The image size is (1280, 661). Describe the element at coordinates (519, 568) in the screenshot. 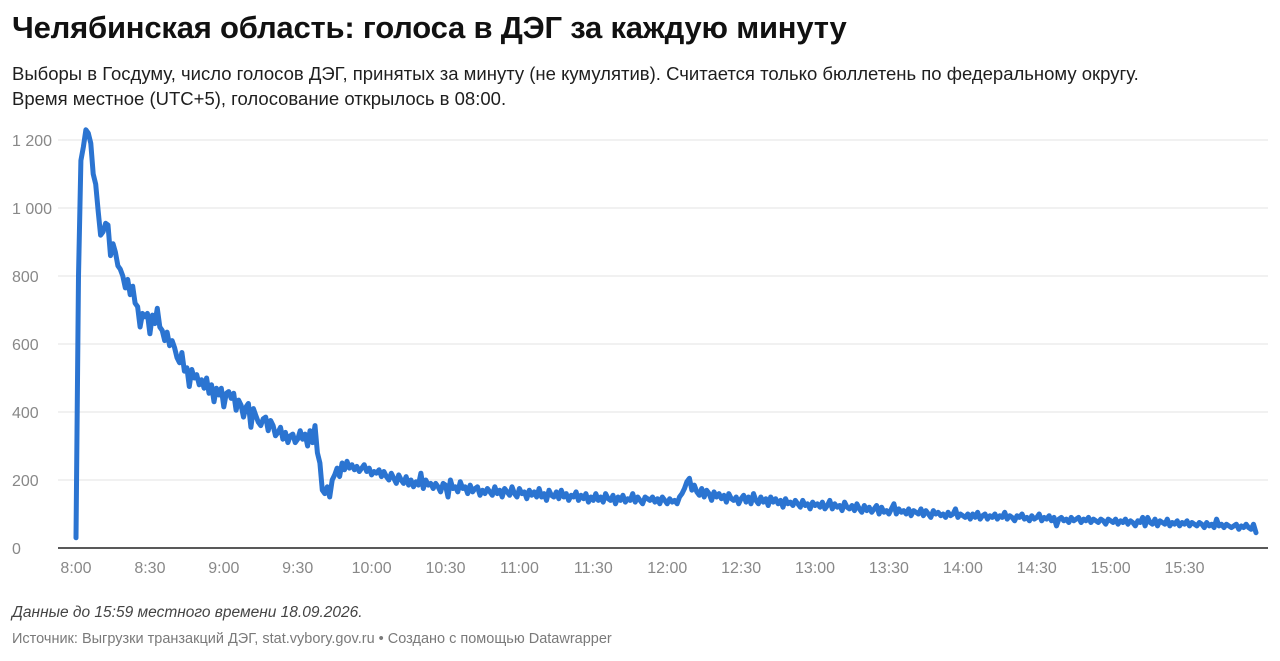

I see `x-tick-label: 11:00` at that location.